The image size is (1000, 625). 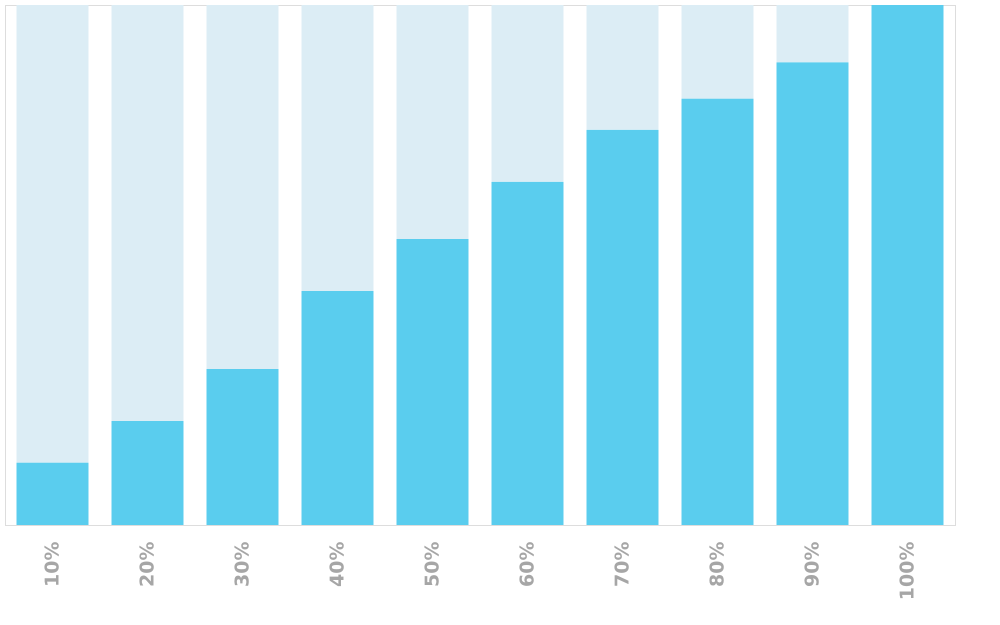 I want to click on x-tick-label: 40%, so click(x=337, y=564).